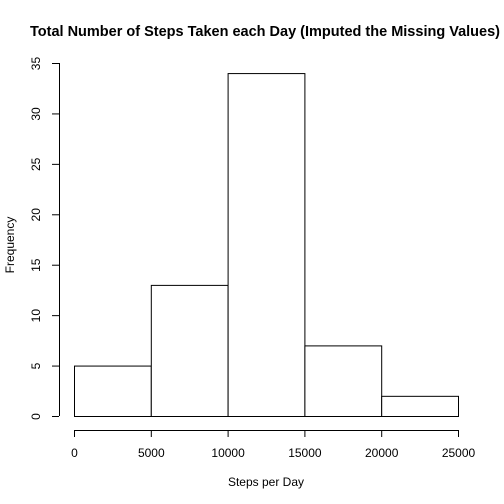 Image resolution: width=504 pixels, height=504 pixels. What do you see at coordinates (36, 114) in the screenshot?
I see `y-tick-label-30: 30` at bounding box center [36, 114].